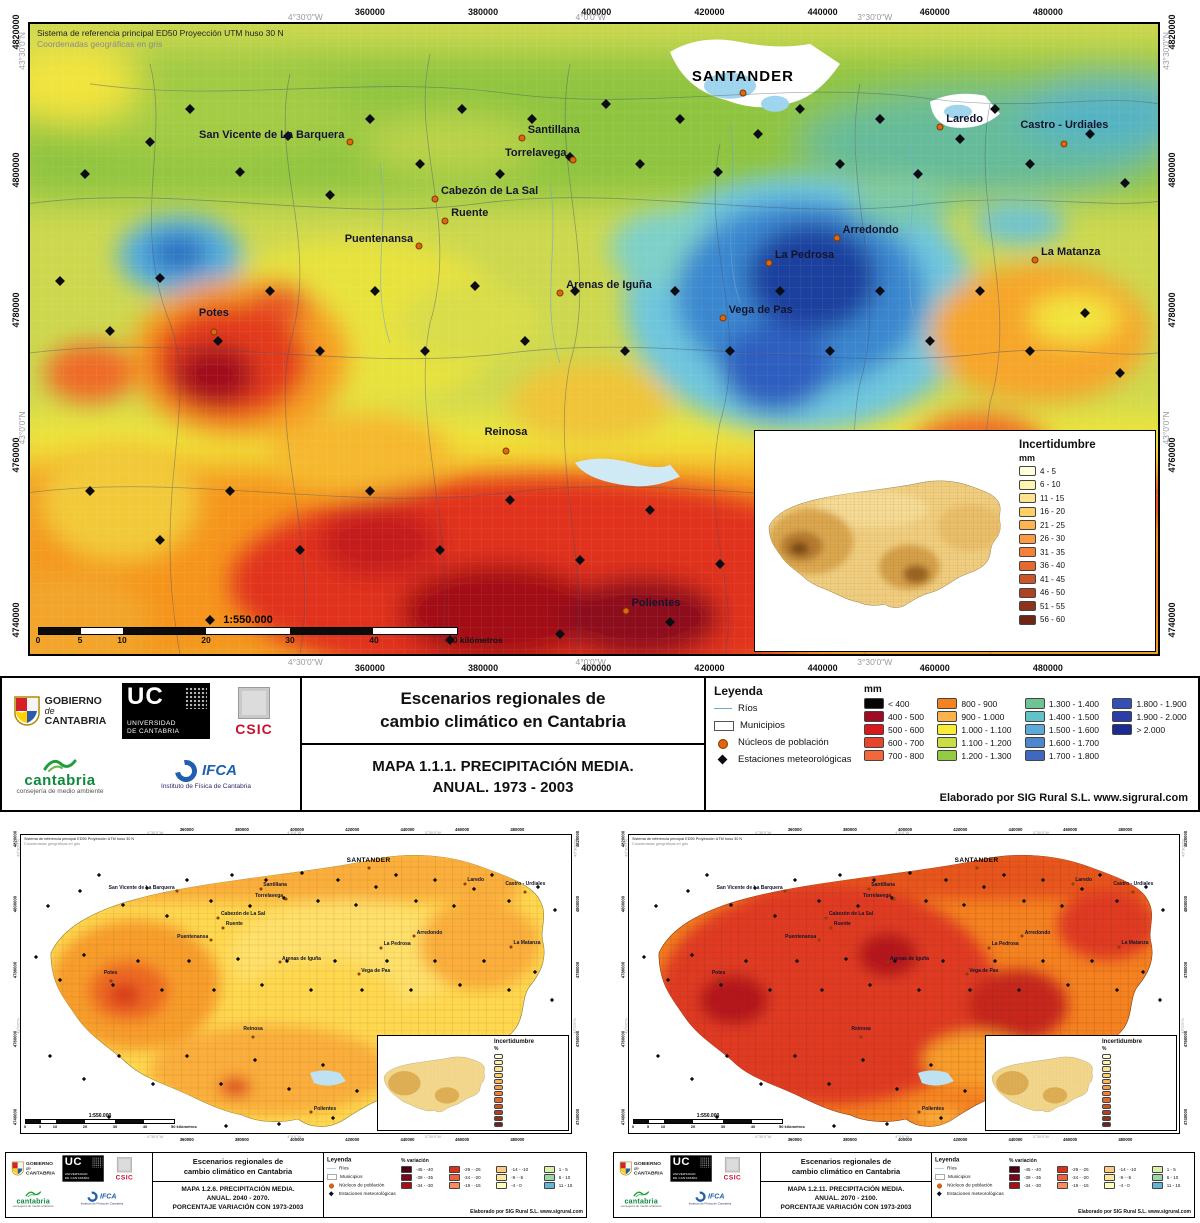 The height and width of the screenshot is (1223, 1200). What do you see at coordinates (1173, 1185) in the screenshot?
I see `legend-label: 11 - 15` at bounding box center [1173, 1185].